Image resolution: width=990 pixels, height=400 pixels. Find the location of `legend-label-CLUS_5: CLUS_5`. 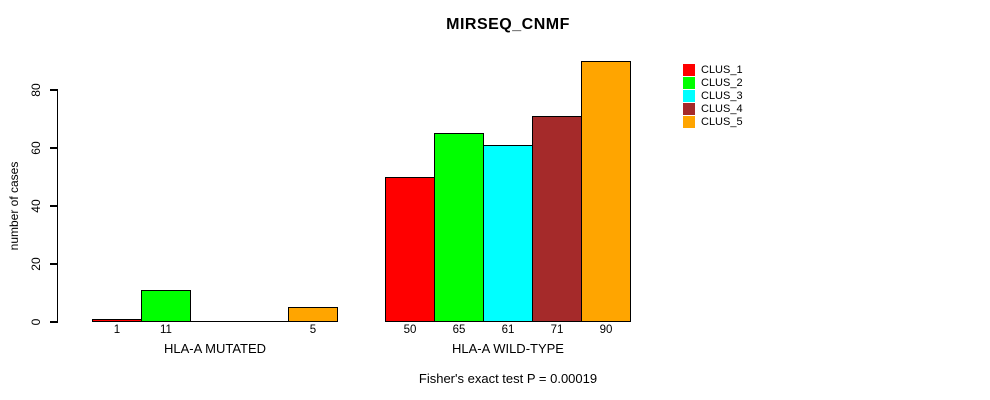

legend-label-CLUS_5: CLUS_5 is located at coordinates (722, 122).